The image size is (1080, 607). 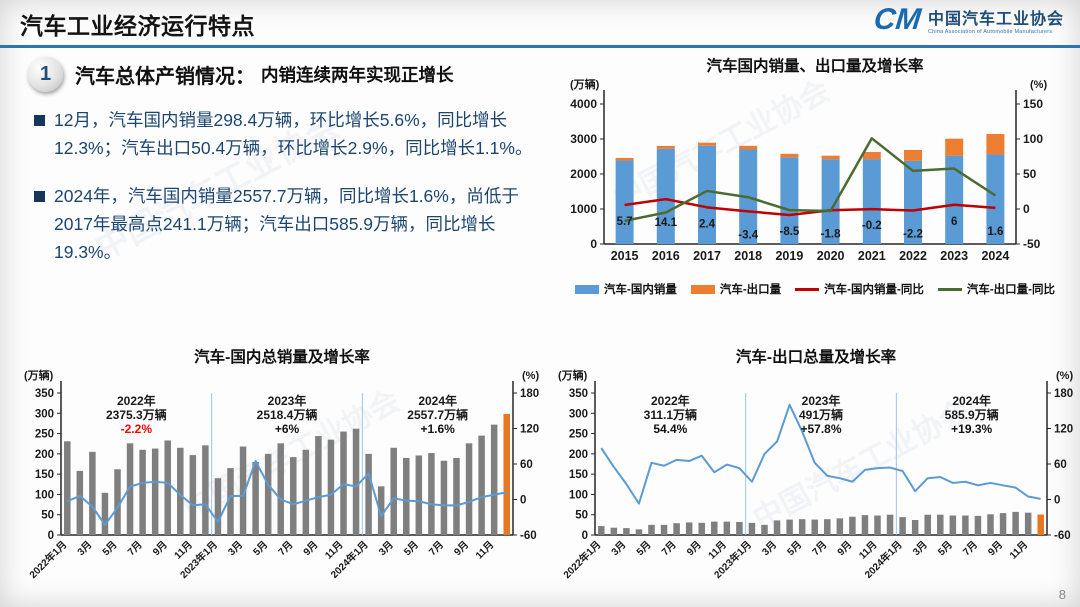 I want to click on legend-label: 汽车-国内销量-同比, so click(x=874, y=290).